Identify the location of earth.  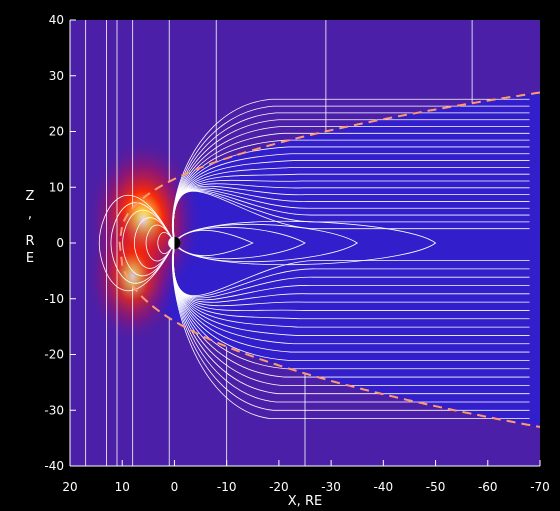
(174, 243).